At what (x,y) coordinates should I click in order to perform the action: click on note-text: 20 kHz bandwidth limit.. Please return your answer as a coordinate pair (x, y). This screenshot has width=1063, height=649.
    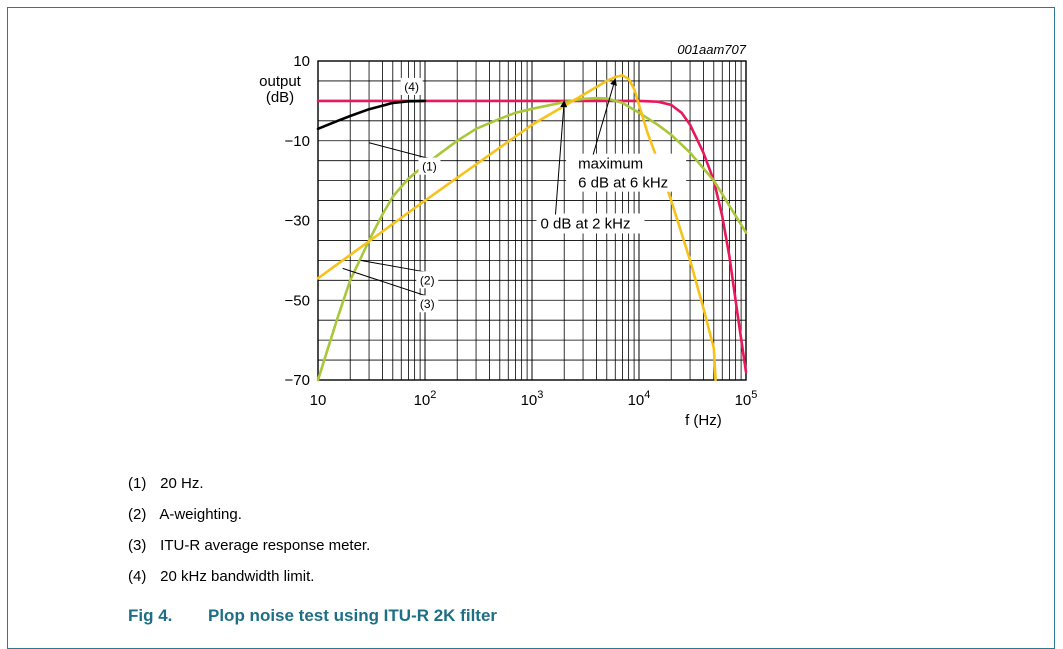
    Looking at the image, I should click on (237, 576).